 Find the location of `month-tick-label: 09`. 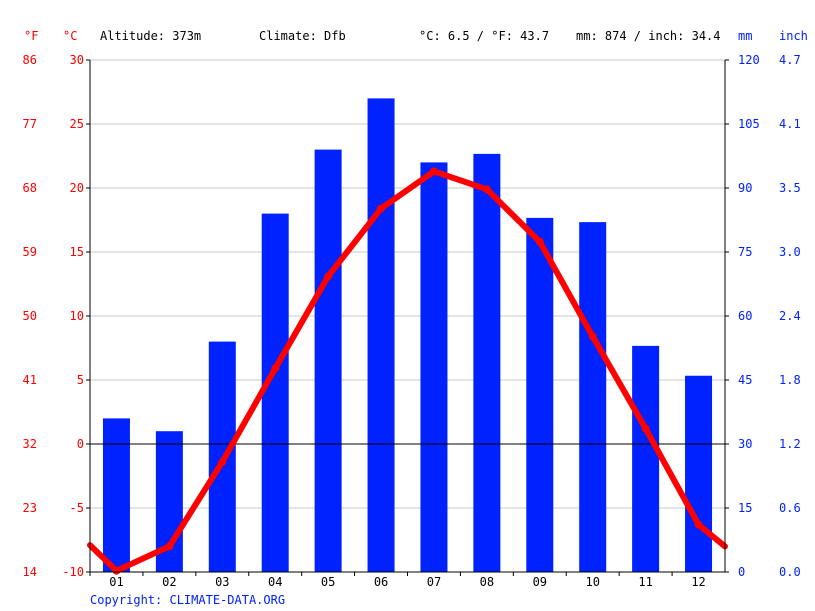

month-tick-label: 09 is located at coordinates (540, 582).